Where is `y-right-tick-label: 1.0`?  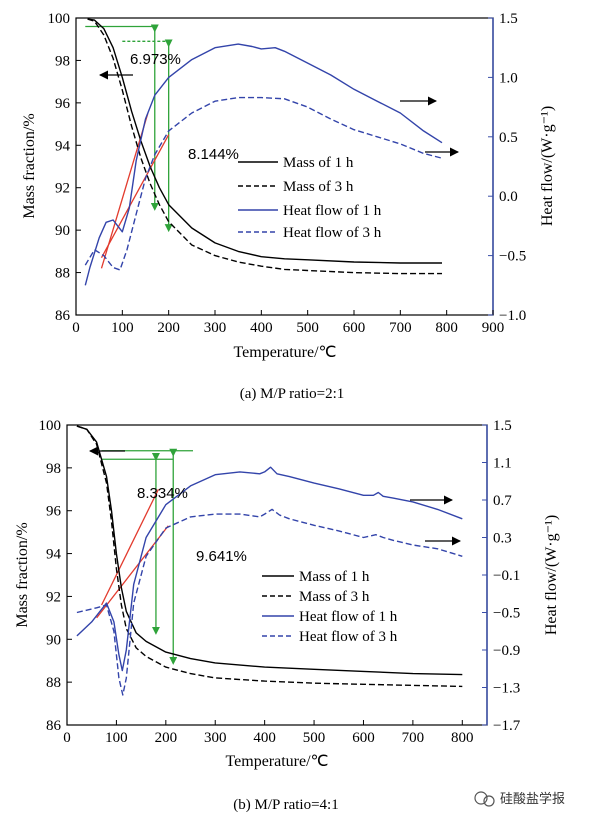 y-right-tick-label: 1.0 is located at coordinates (508, 78).